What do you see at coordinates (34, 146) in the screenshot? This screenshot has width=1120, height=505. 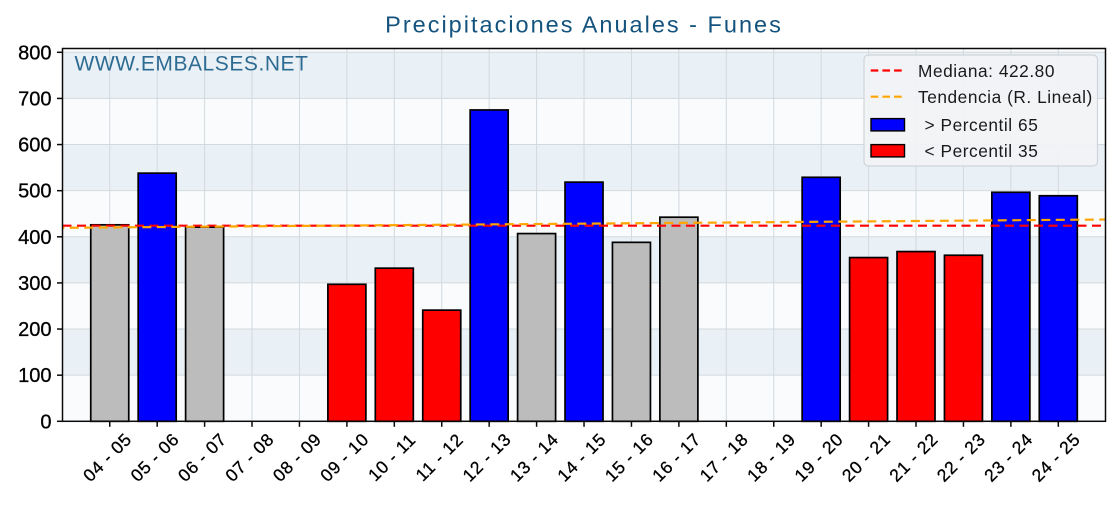 I see `svg-text: 600` at bounding box center [34, 146].